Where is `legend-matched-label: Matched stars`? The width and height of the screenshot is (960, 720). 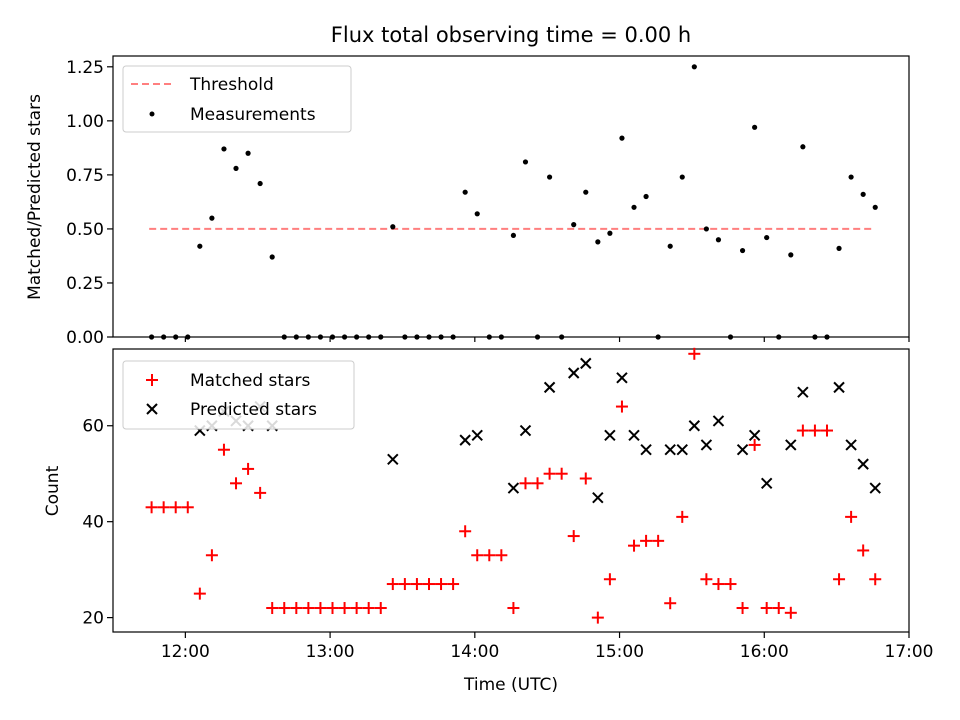 legend-matched-label: Matched stars is located at coordinates (250, 381).